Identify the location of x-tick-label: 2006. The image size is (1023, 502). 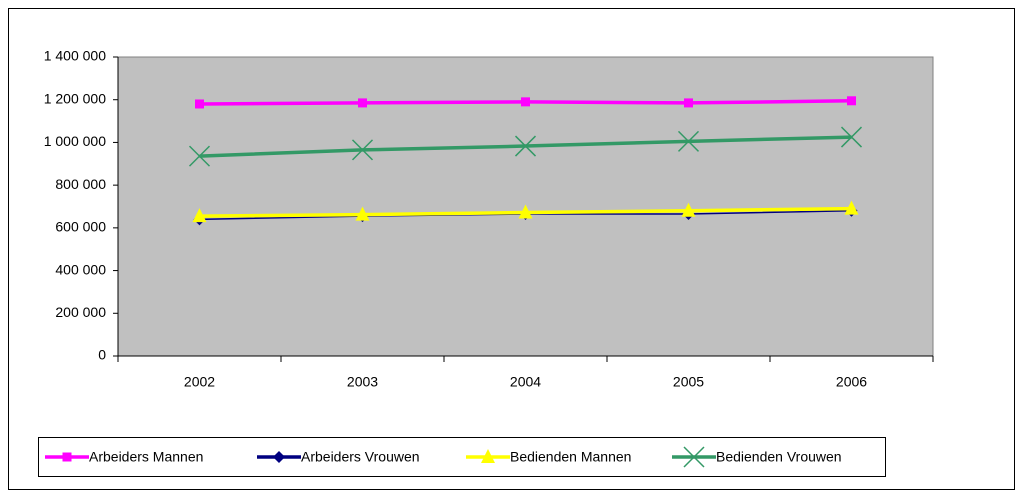
(851, 382).